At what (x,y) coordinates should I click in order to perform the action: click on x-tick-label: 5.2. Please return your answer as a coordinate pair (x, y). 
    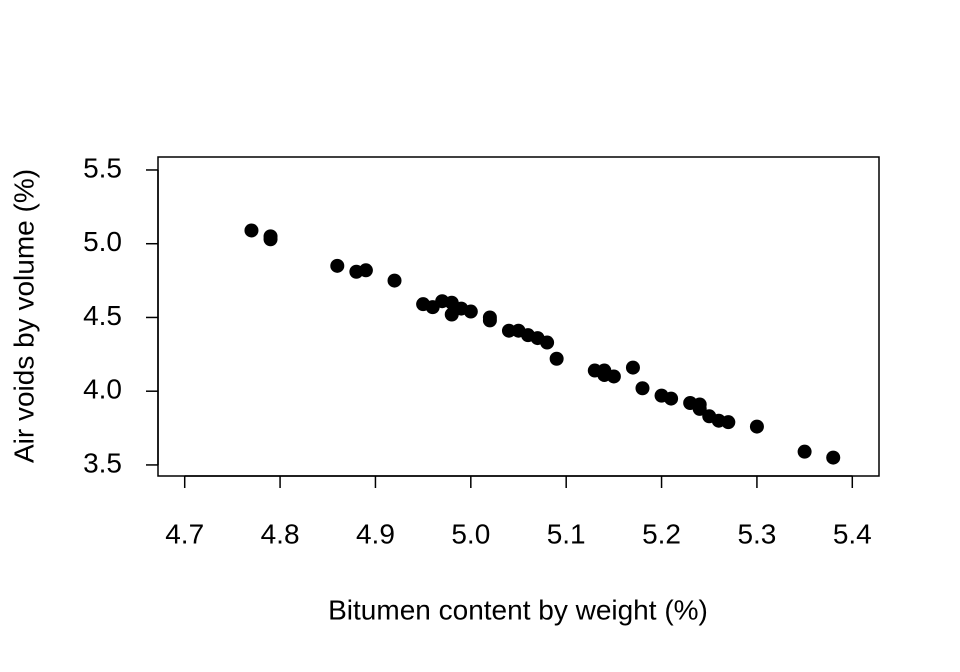
    Looking at the image, I should click on (661, 533).